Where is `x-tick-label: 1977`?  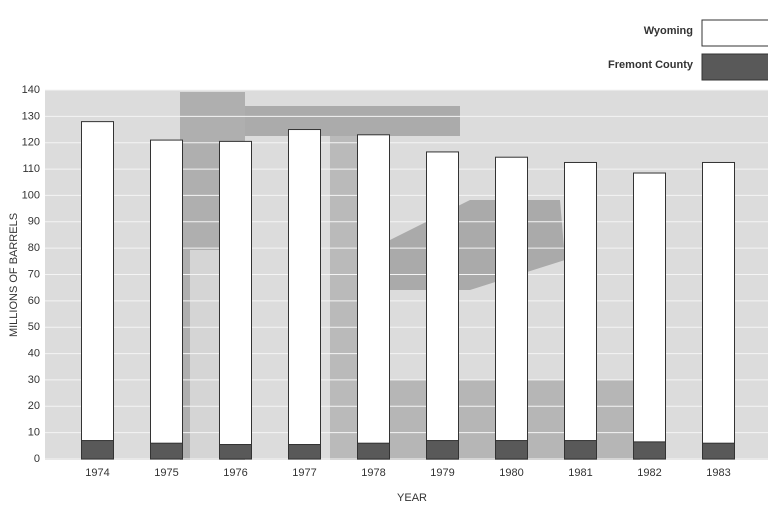
x-tick-label: 1977 is located at coordinates (304, 473).